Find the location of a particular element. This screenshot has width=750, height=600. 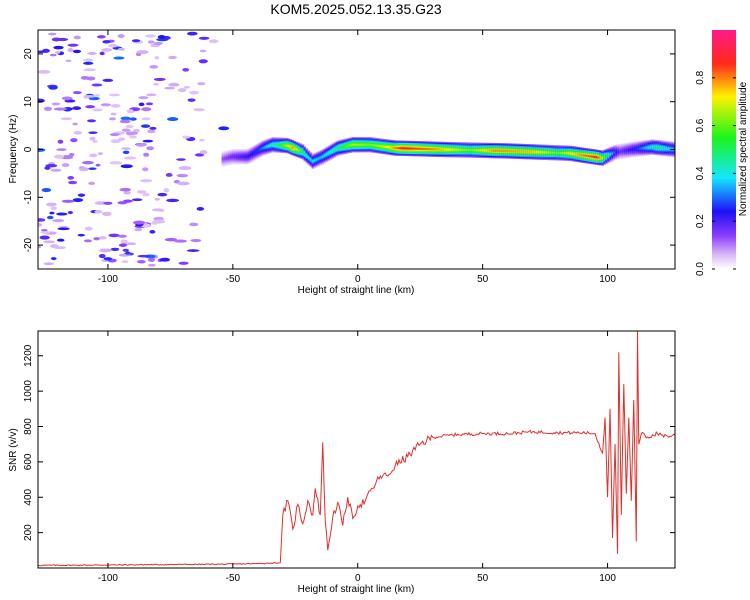

colorbar-tick-label: 0.8 is located at coordinates (700, 77).